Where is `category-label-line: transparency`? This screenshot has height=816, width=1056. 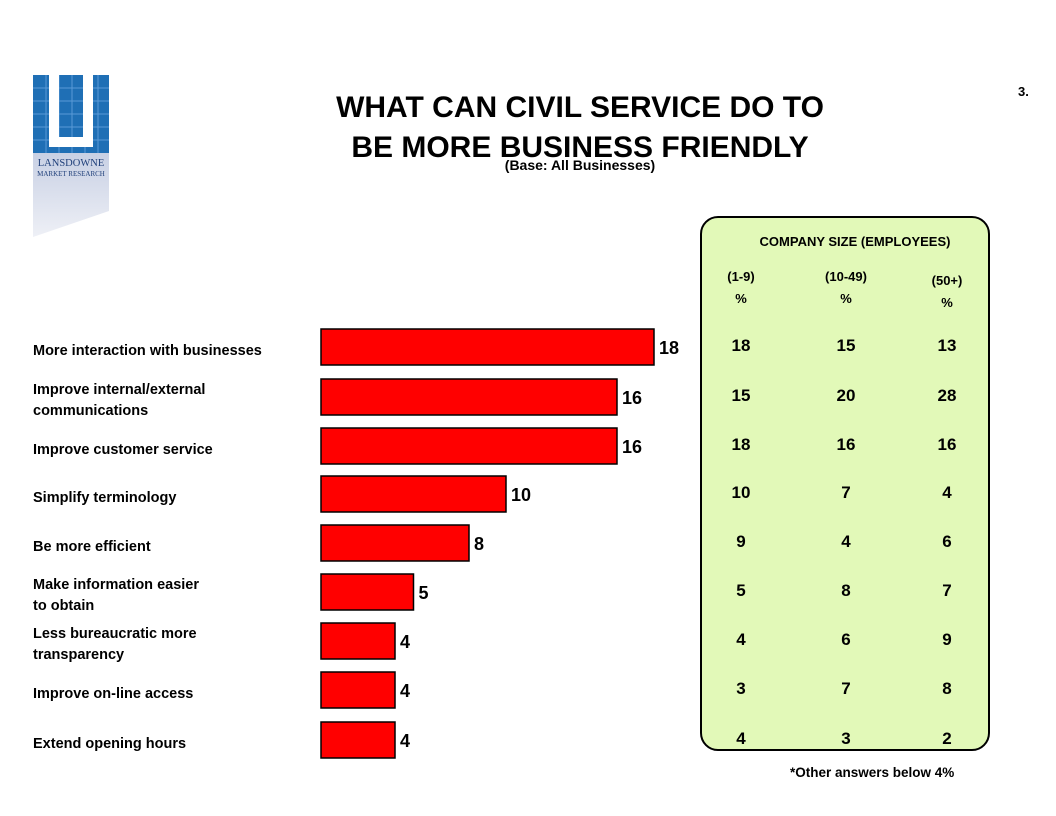 category-label-line: transparency is located at coordinates (79, 655).